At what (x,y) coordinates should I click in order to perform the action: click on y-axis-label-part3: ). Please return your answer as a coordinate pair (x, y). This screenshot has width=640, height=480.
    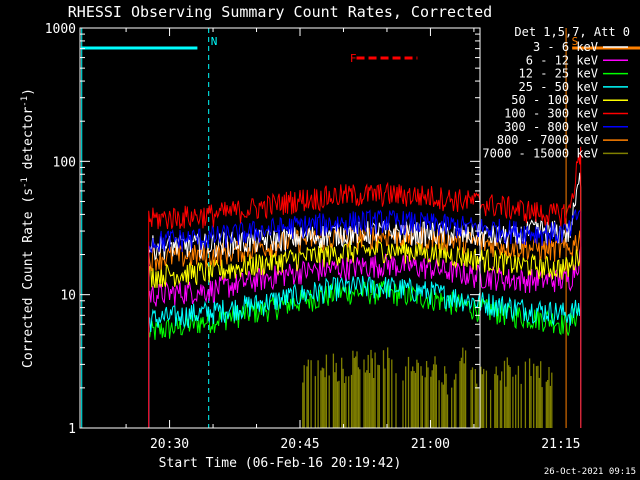
    Looking at the image, I should click on (28, 92).